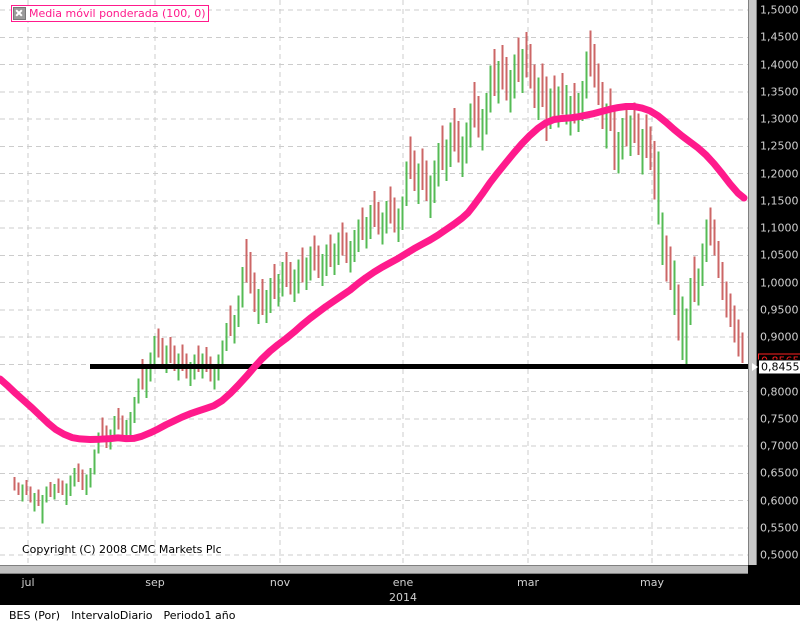  I want to click on support-level-price: 0,8455, so click(779, 367).